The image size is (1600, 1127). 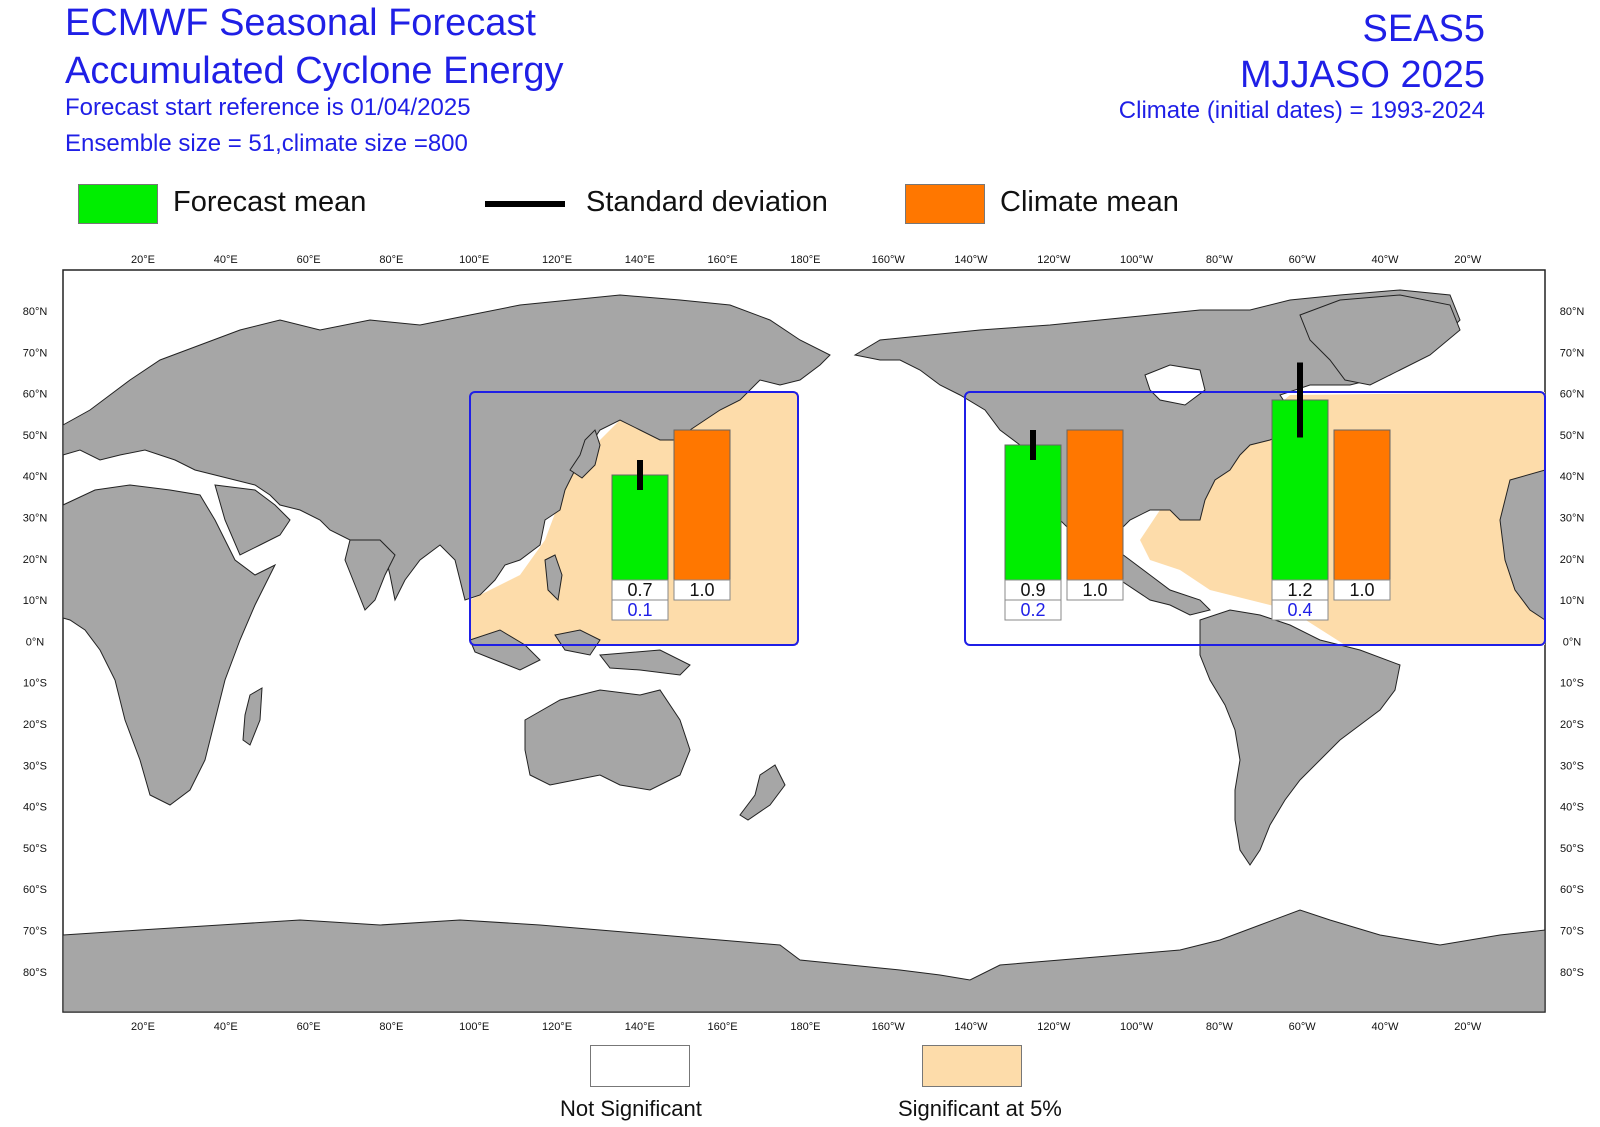 I want to click on title-line-1: ECMWF Seasonal Forecast, so click(x=300, y=23).